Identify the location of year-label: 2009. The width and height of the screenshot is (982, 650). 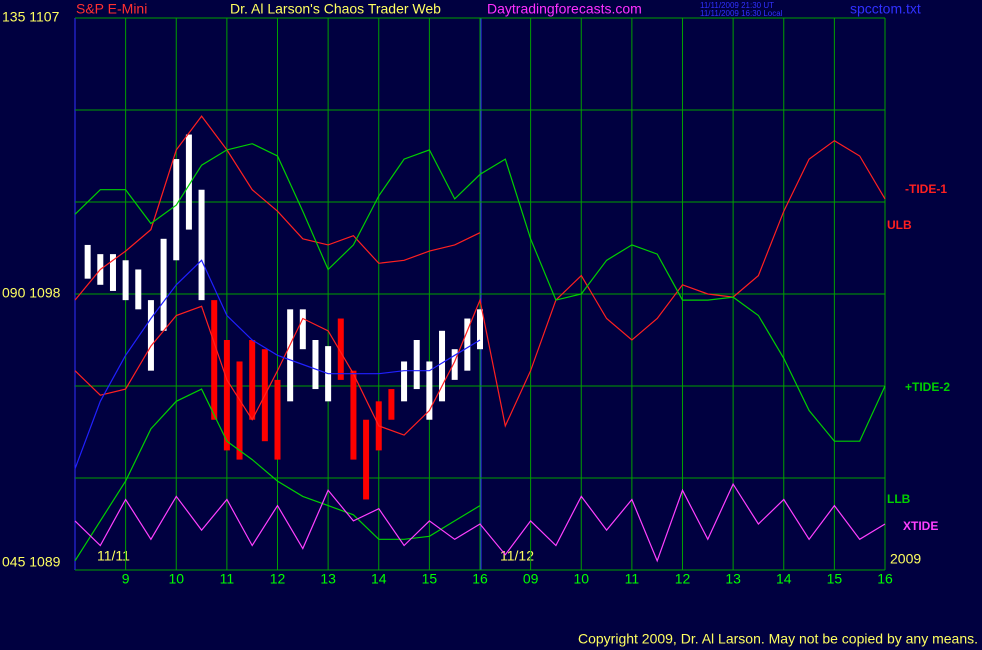
(905, 559).